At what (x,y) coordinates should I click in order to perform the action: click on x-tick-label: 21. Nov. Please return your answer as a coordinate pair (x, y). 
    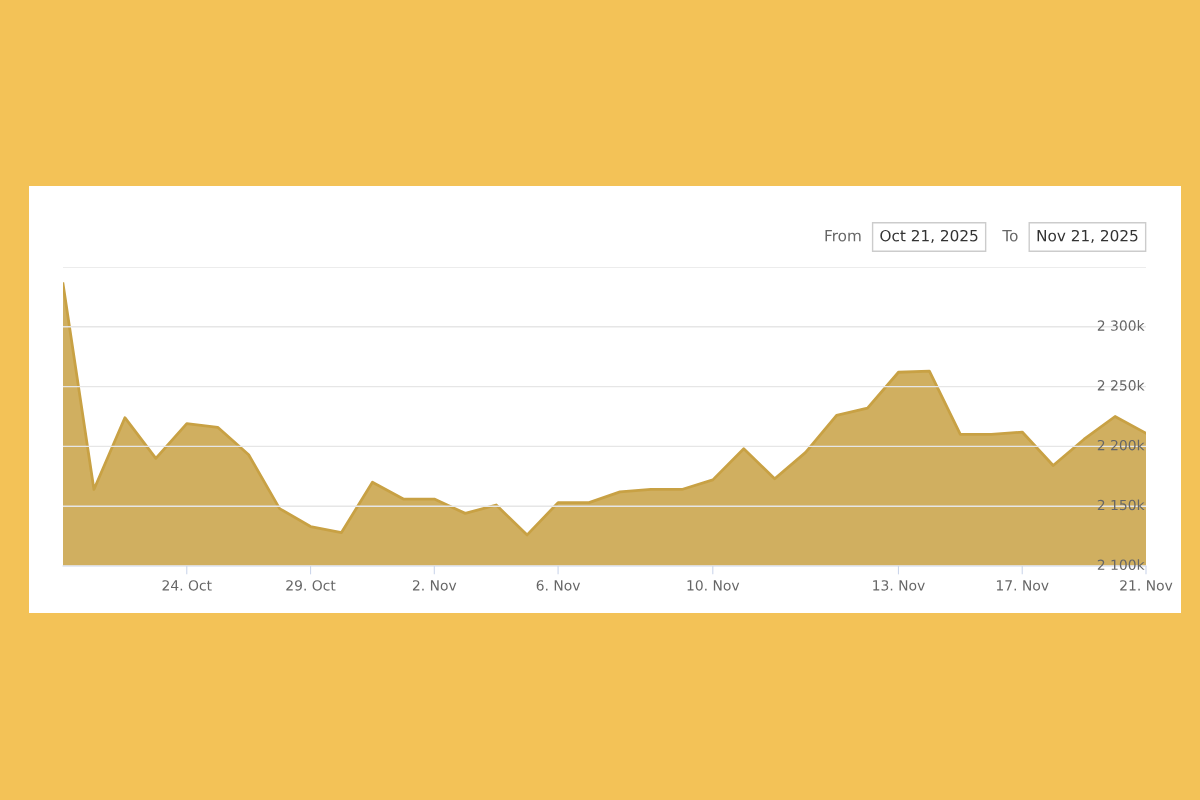
    Looking at the image, I should click on (1146, 585).